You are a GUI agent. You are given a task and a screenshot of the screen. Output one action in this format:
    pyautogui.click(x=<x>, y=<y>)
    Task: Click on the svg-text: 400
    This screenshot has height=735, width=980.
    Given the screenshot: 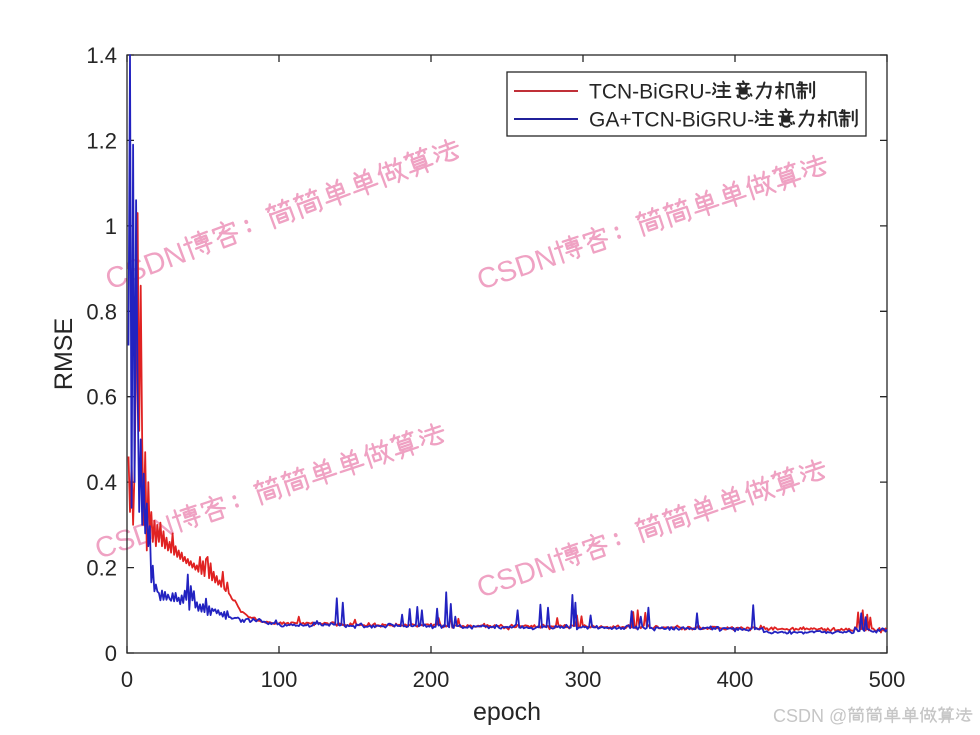 What is the action you would take?
    pyautogui.click(x=735, y=679)
    